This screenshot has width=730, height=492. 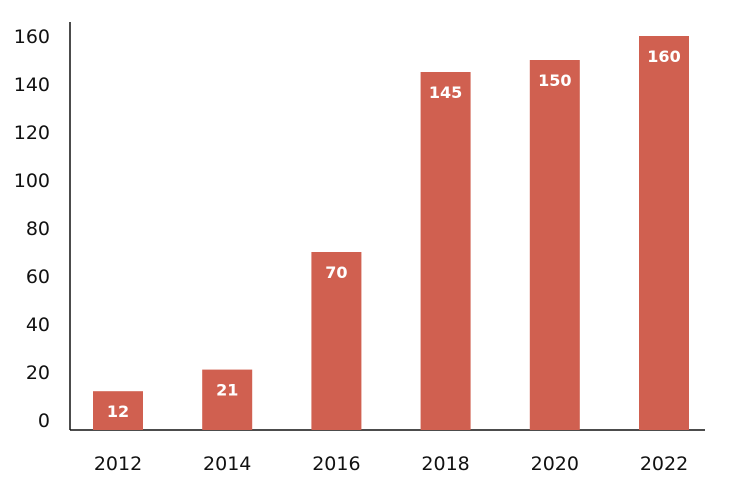 I want to click on bar-data-label: 160, so click(x=663, y=56).